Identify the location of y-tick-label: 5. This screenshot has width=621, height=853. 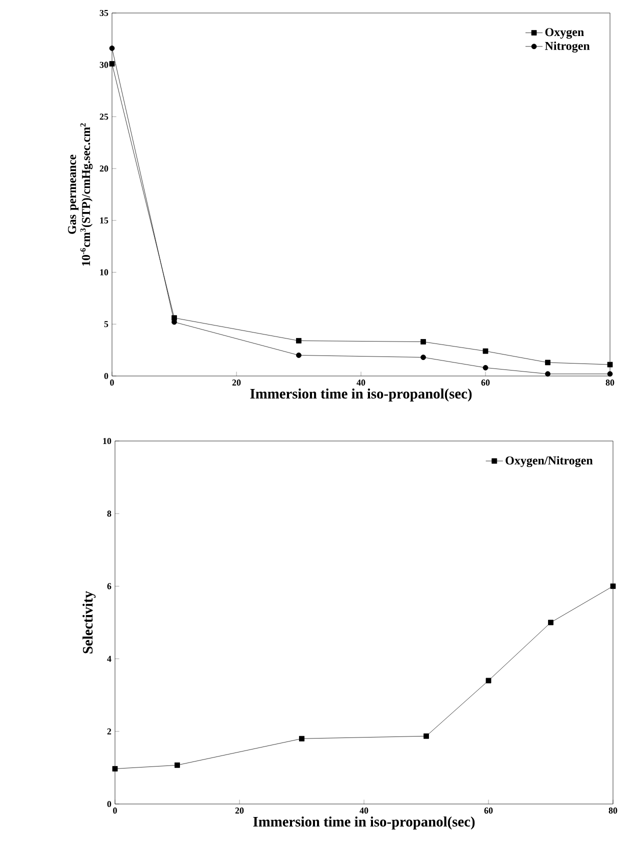
(106, 324).